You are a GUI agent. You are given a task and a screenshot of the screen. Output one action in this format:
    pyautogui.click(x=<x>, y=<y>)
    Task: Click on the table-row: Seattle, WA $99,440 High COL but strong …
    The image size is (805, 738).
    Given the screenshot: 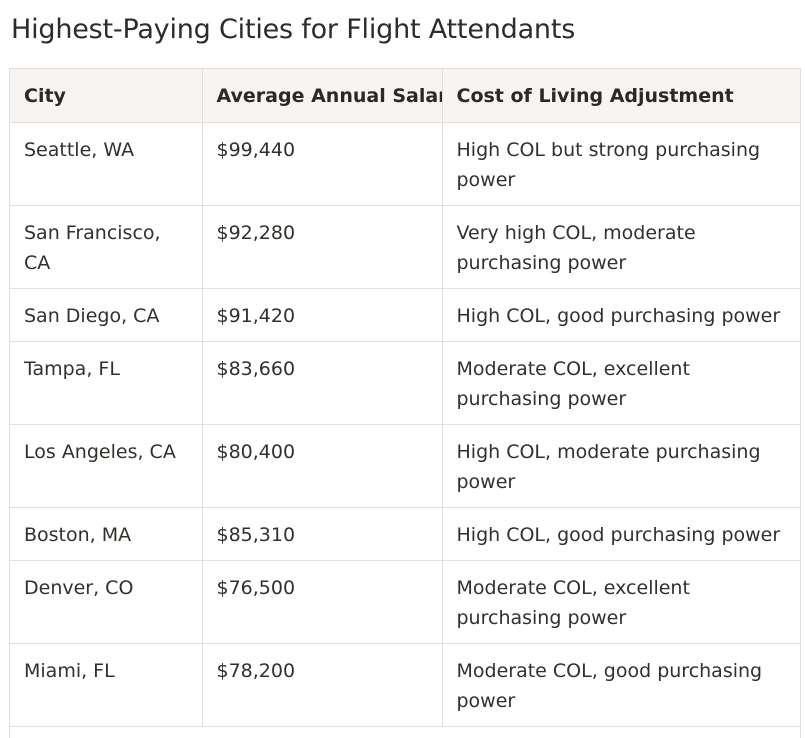 What is the action you would take?
    pyautogui.click(x=405, y=164)
    